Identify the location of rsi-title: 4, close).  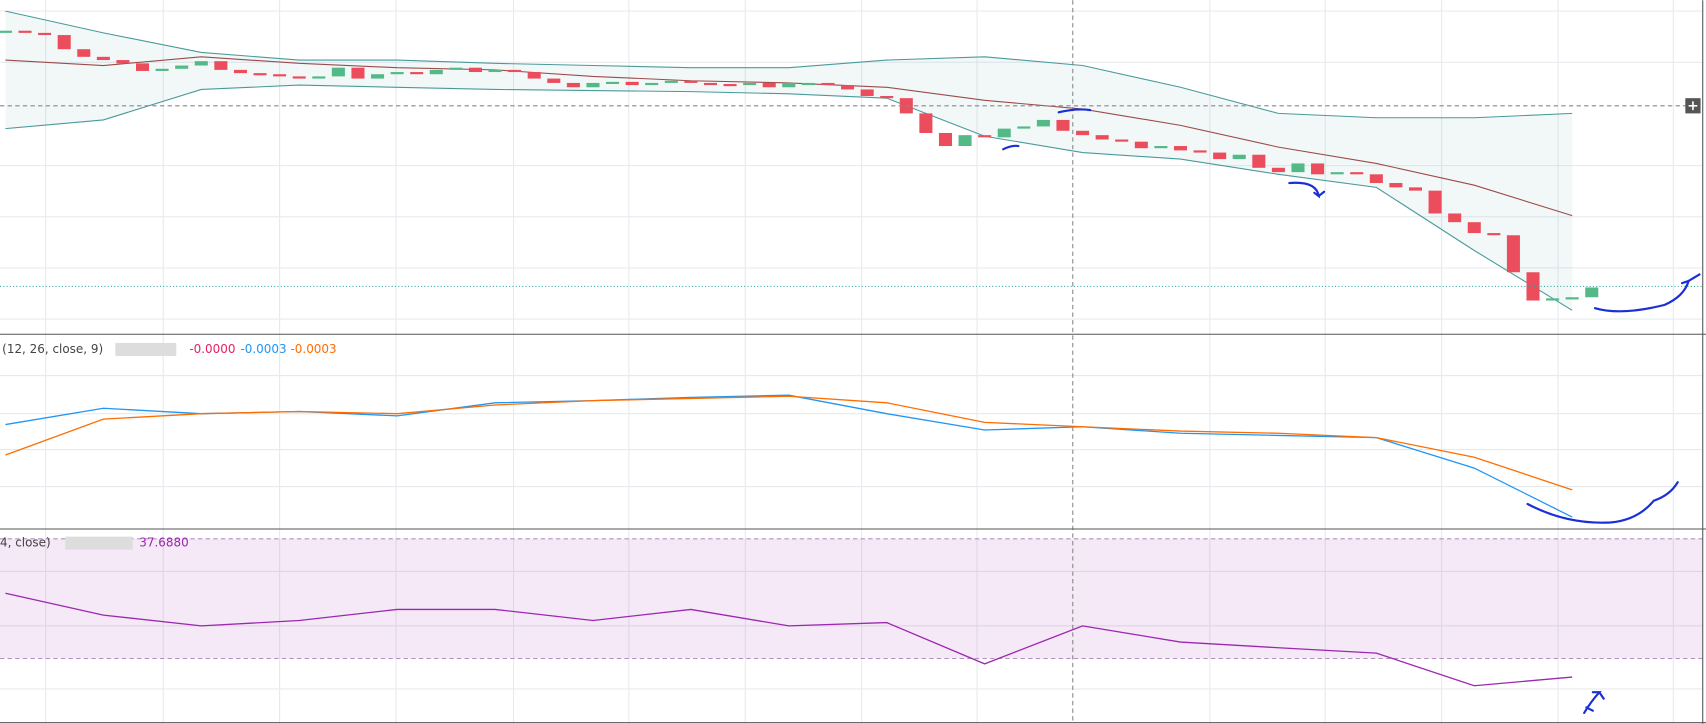
(25, 543).